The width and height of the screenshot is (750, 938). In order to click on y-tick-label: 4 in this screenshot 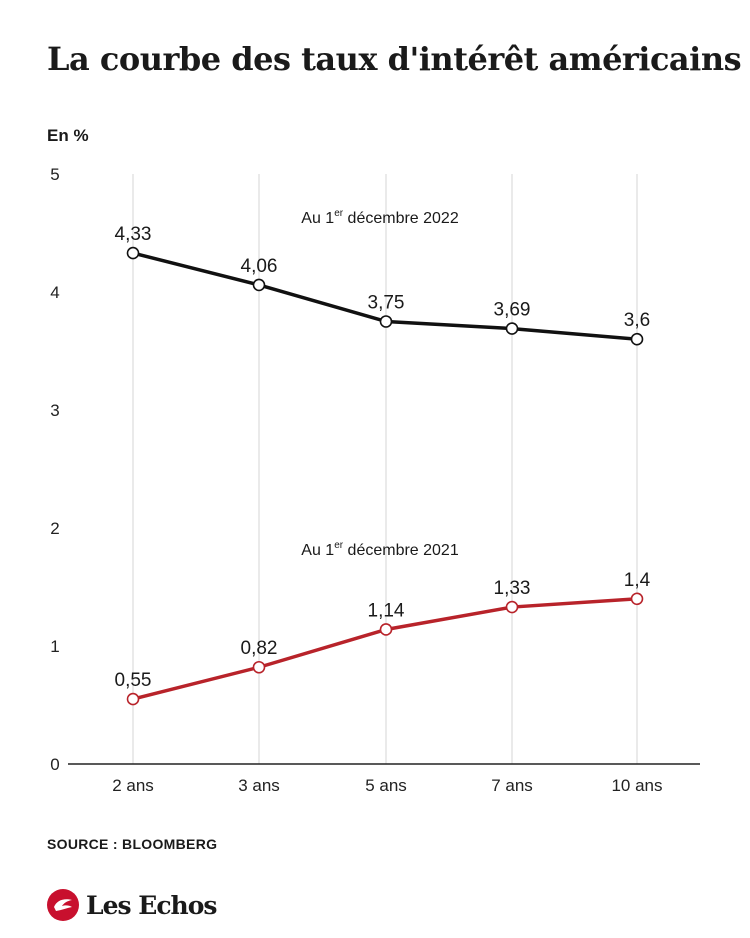, I will do `click(54, 292)`.